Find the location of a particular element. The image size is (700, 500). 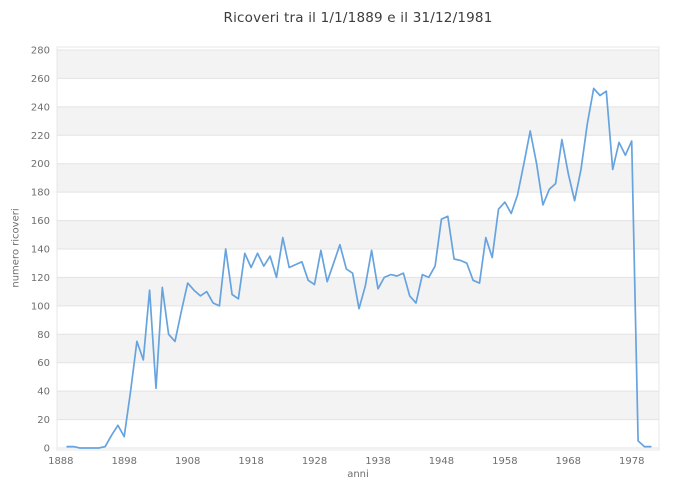

y-tick-label: 20 is located at coordinates (43, 420).